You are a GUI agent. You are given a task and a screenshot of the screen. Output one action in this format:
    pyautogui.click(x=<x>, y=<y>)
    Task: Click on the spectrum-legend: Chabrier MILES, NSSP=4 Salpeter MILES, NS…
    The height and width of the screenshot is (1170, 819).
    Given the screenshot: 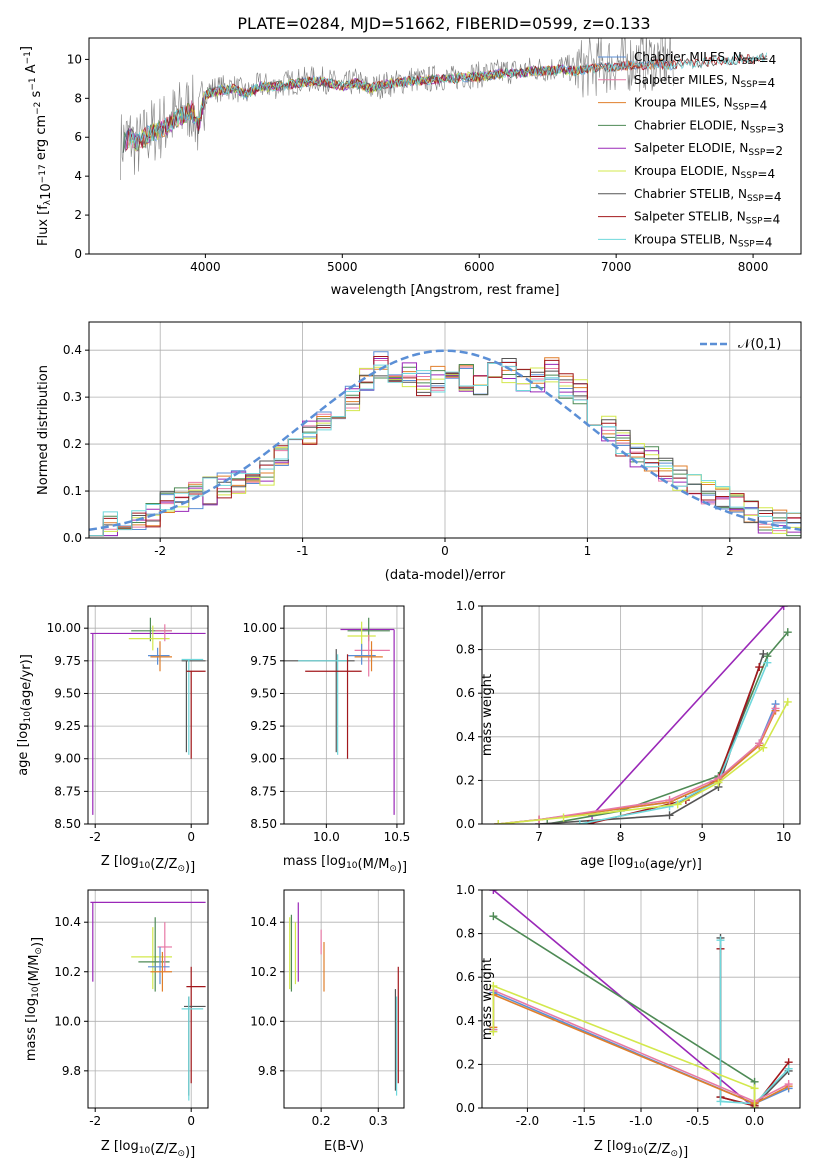 What is the action you would take?
    pyautogui.click(x=691, y=149)
    